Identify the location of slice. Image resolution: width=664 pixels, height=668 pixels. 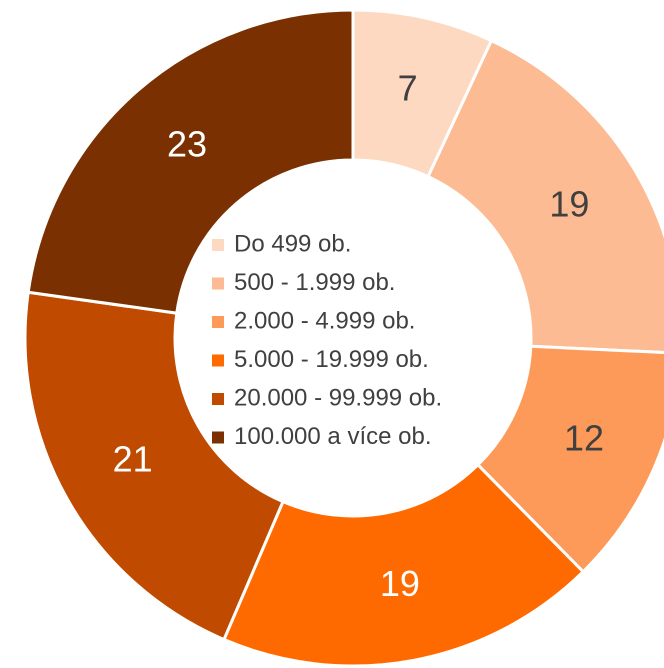
(569, 459).